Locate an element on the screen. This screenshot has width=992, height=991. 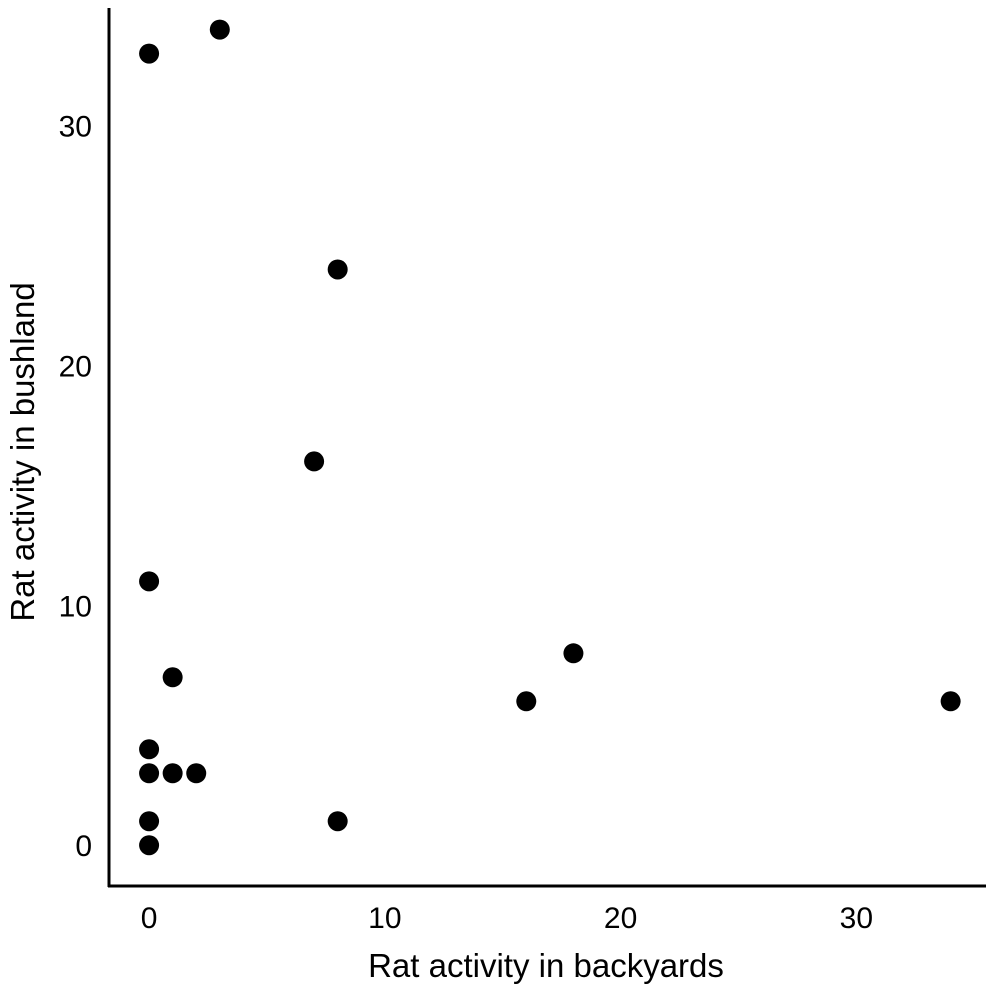
x-axis-title: Rat activity in backyards is located at coordinates (546, 965).